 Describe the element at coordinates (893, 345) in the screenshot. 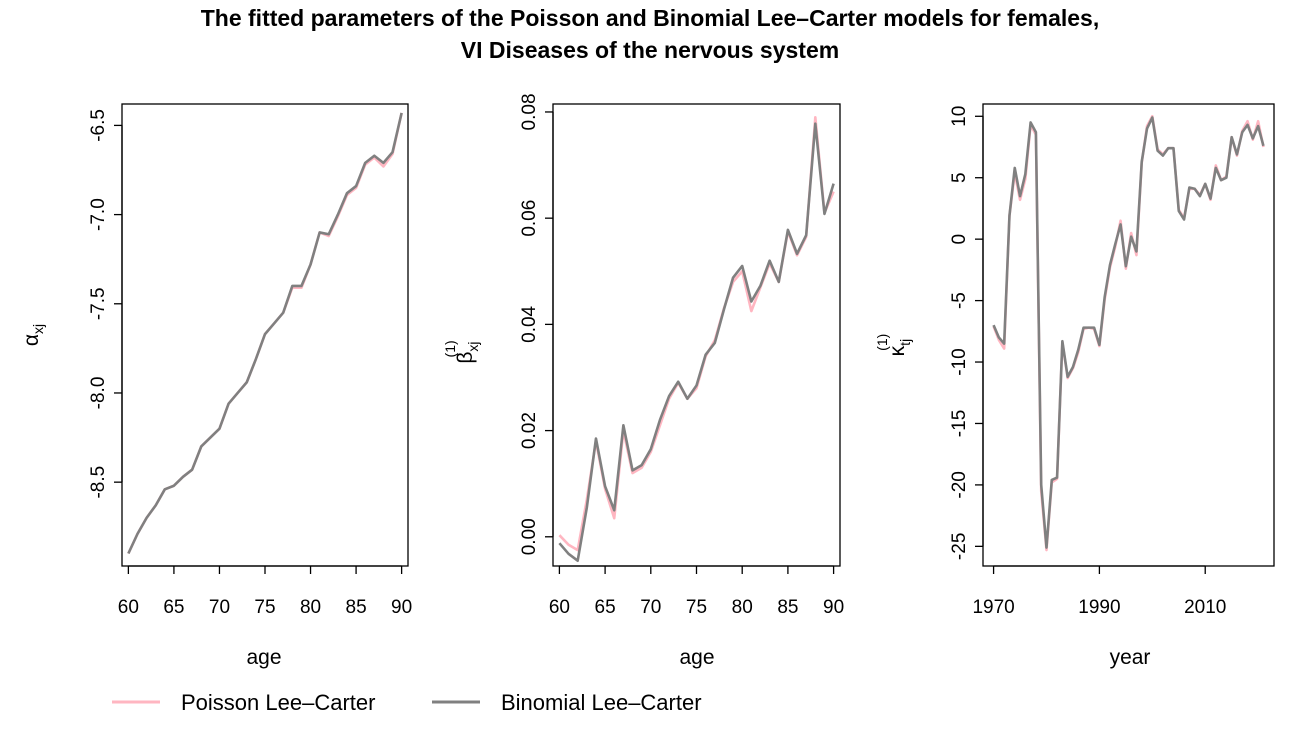

I see `y-axis-label: κtj(1)` at that location.